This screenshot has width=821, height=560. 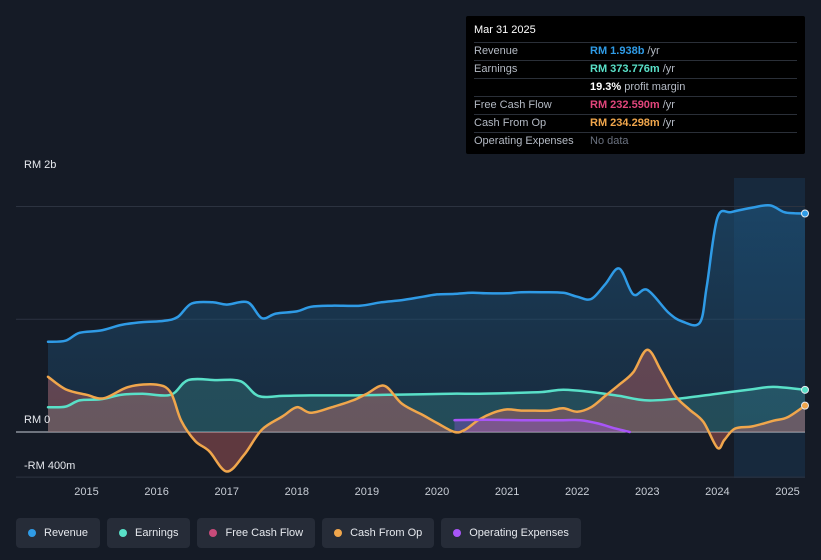 What do you see at coordinates (496, 69) in the screenshot?
I see `tooltip-row-label: Earnings` at bounding box center [496, 69].